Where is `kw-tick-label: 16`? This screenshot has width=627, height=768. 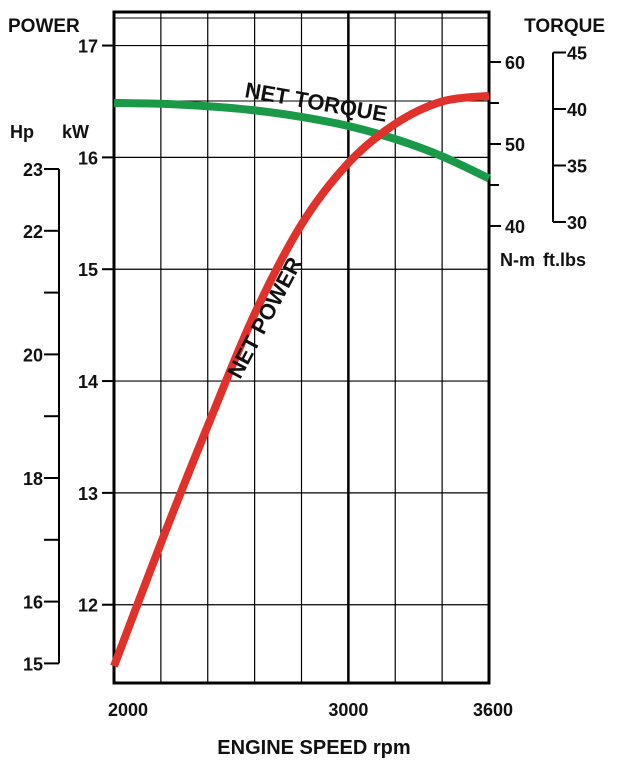
kw-tick-label: 16 is located at coordinates (88, 158).